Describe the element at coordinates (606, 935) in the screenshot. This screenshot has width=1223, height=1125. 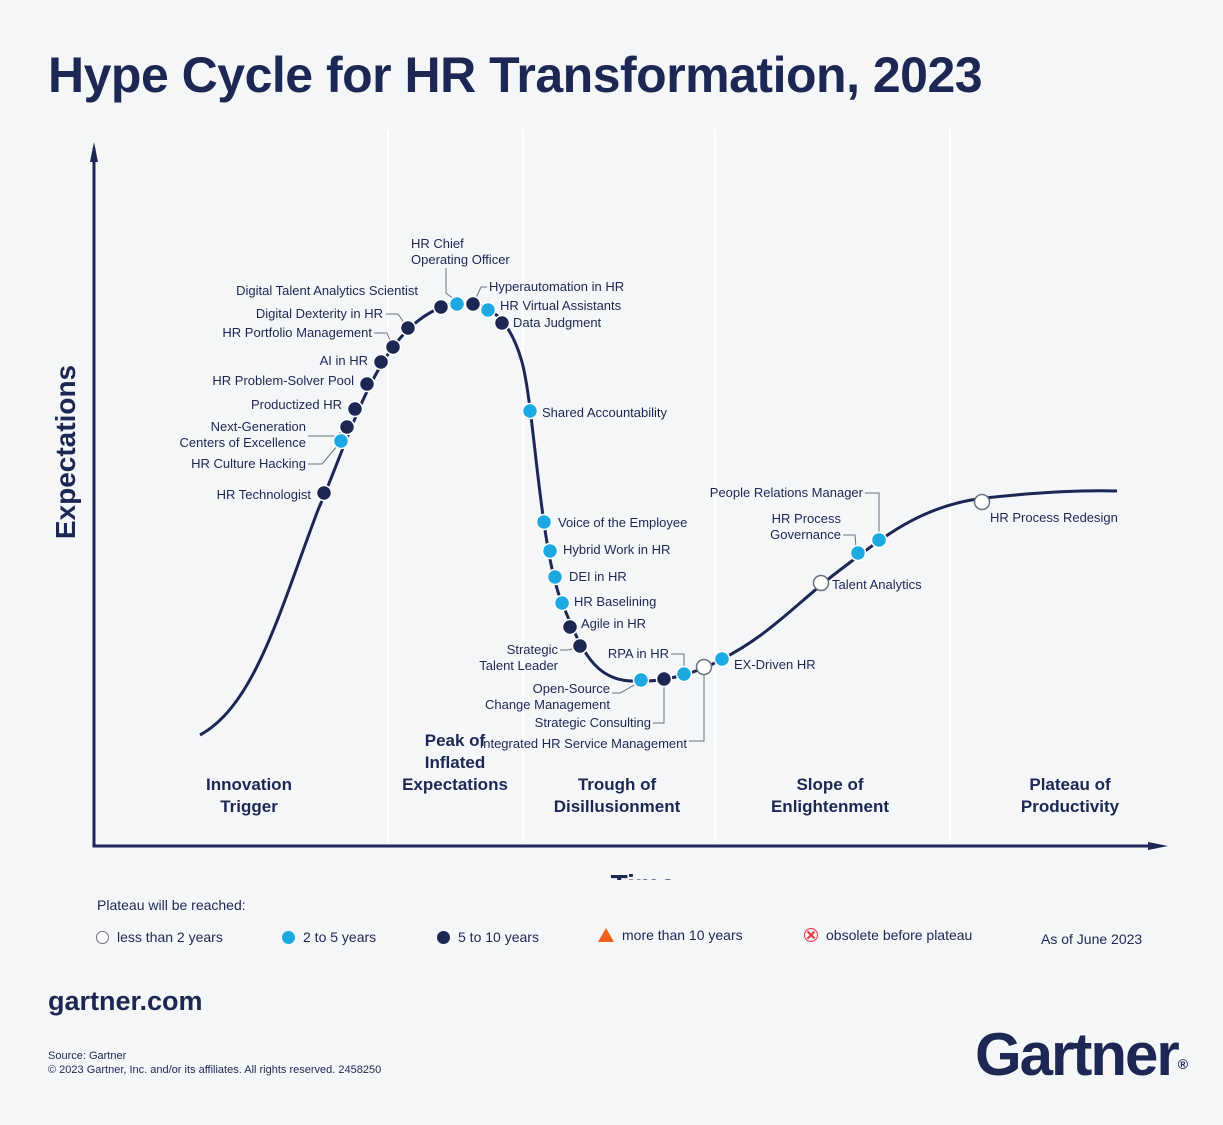
I see `orange-triangle-icon` at that location.